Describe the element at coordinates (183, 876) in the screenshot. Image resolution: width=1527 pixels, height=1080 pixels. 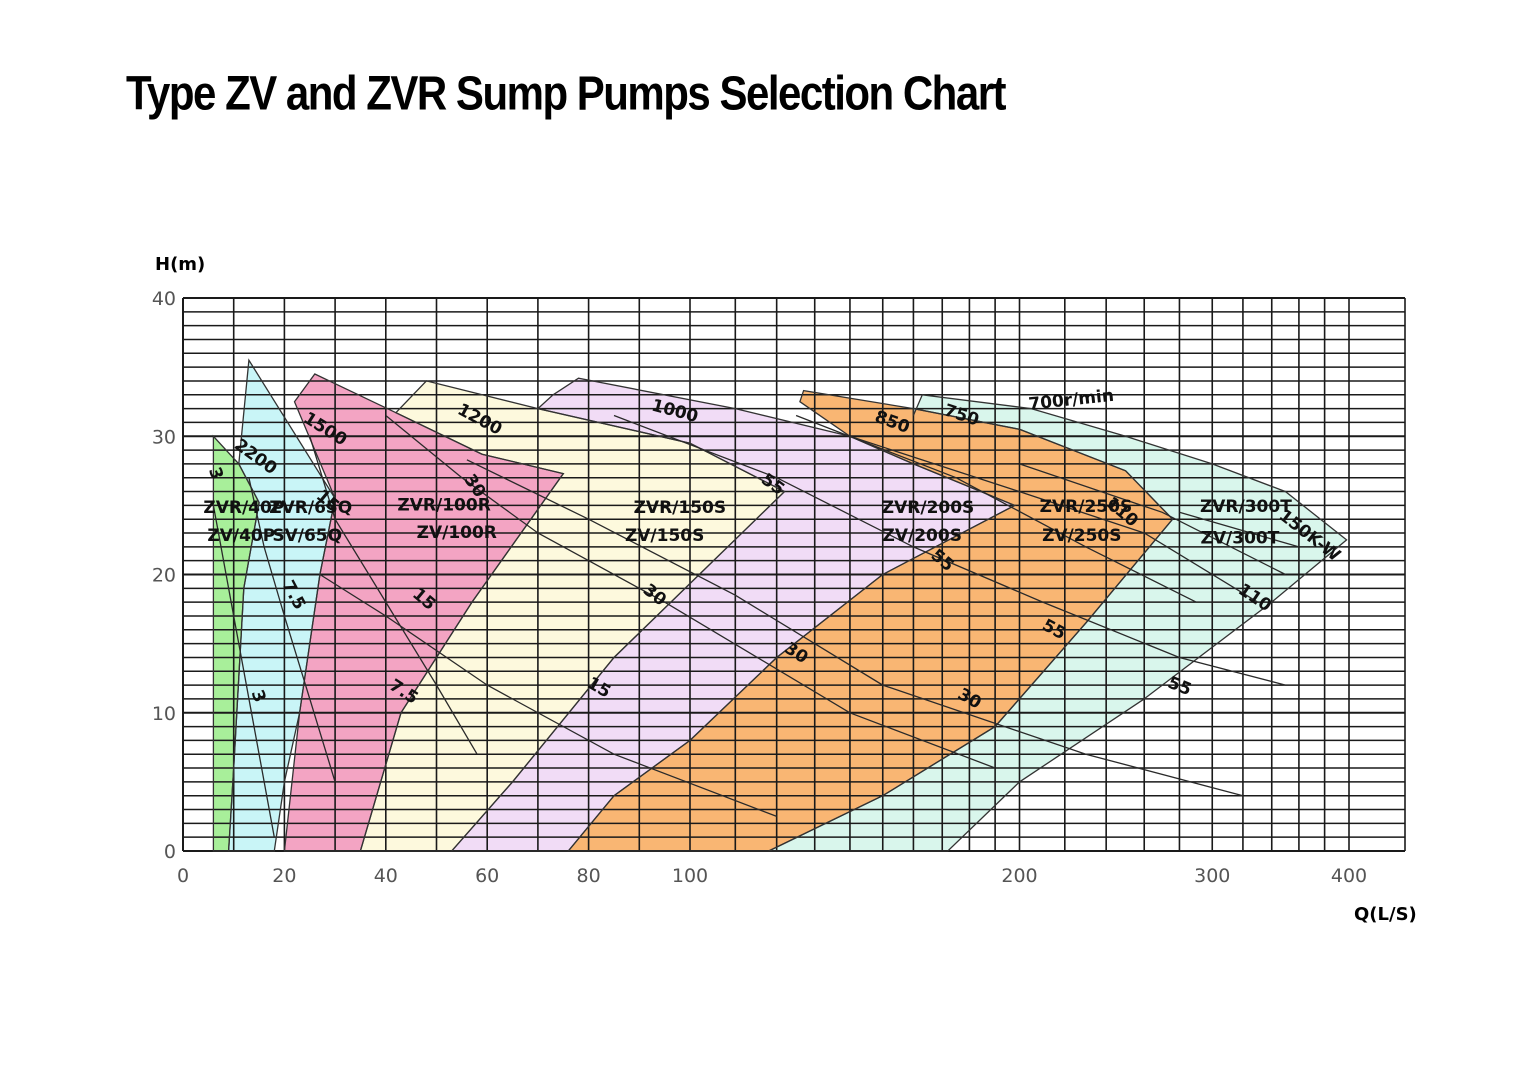
I see `x-tick-label: 0` at that location.